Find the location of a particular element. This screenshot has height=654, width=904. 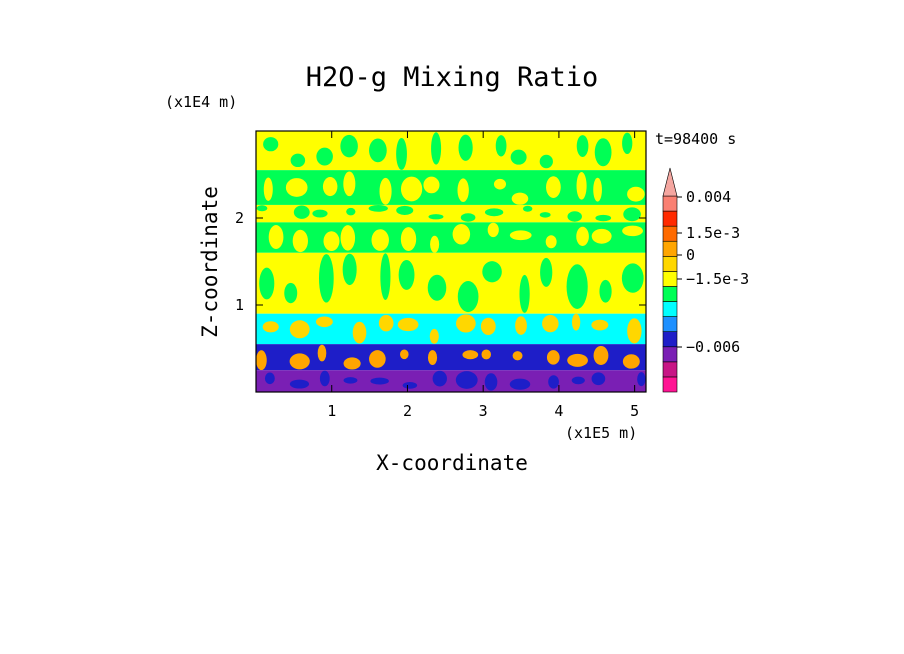

x-axis-label: X-coordinate is located at coordinates (452, 463).